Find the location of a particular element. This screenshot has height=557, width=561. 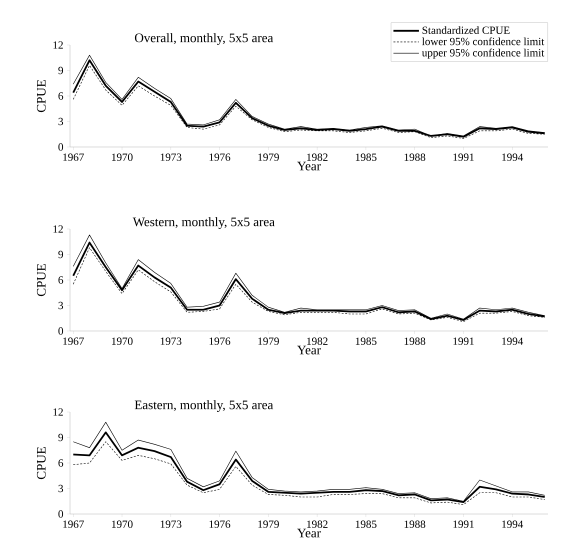

legend-label: upper 95% confidence limit is located at coordinates (483, 53).